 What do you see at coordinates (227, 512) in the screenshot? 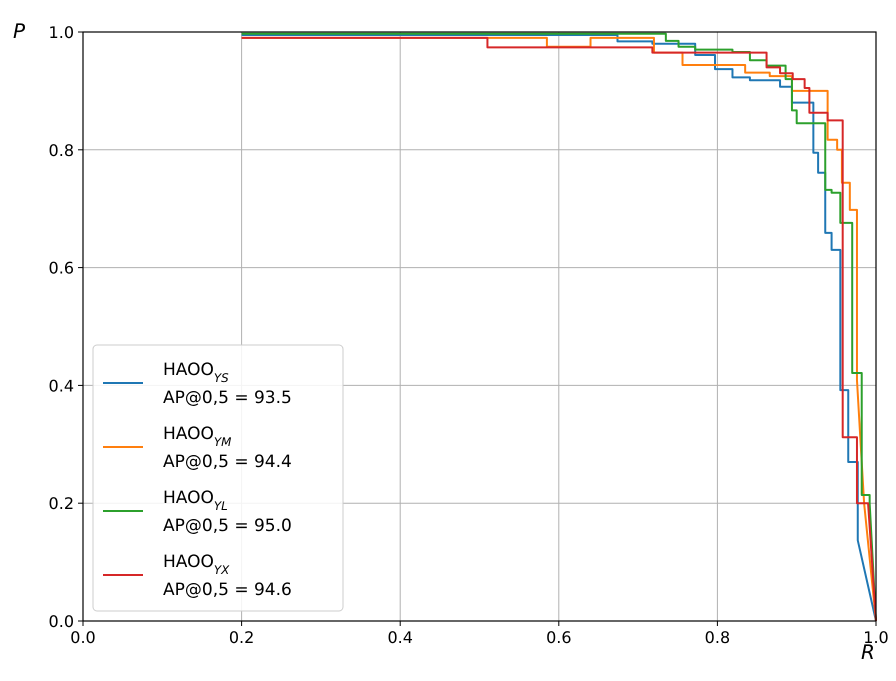
I see `legend-label: HAOO$_{YL}$ AP@0,5 = 95.0` at bounding box center [227, 512].